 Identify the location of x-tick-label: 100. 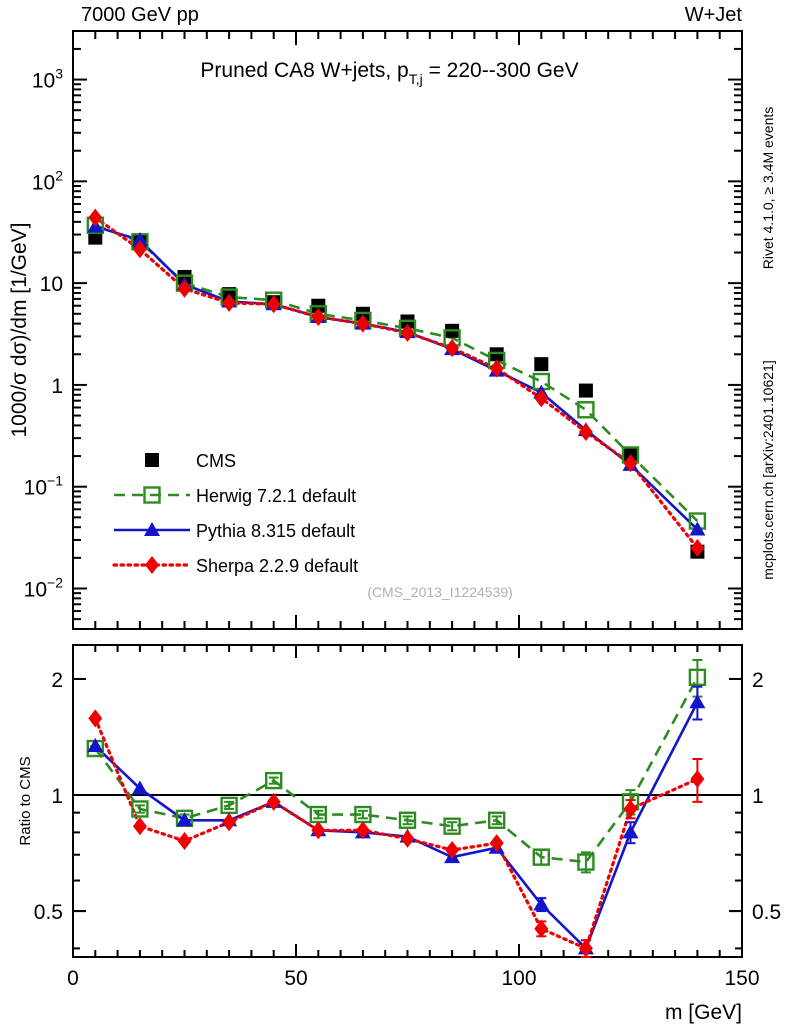
(518, 978).